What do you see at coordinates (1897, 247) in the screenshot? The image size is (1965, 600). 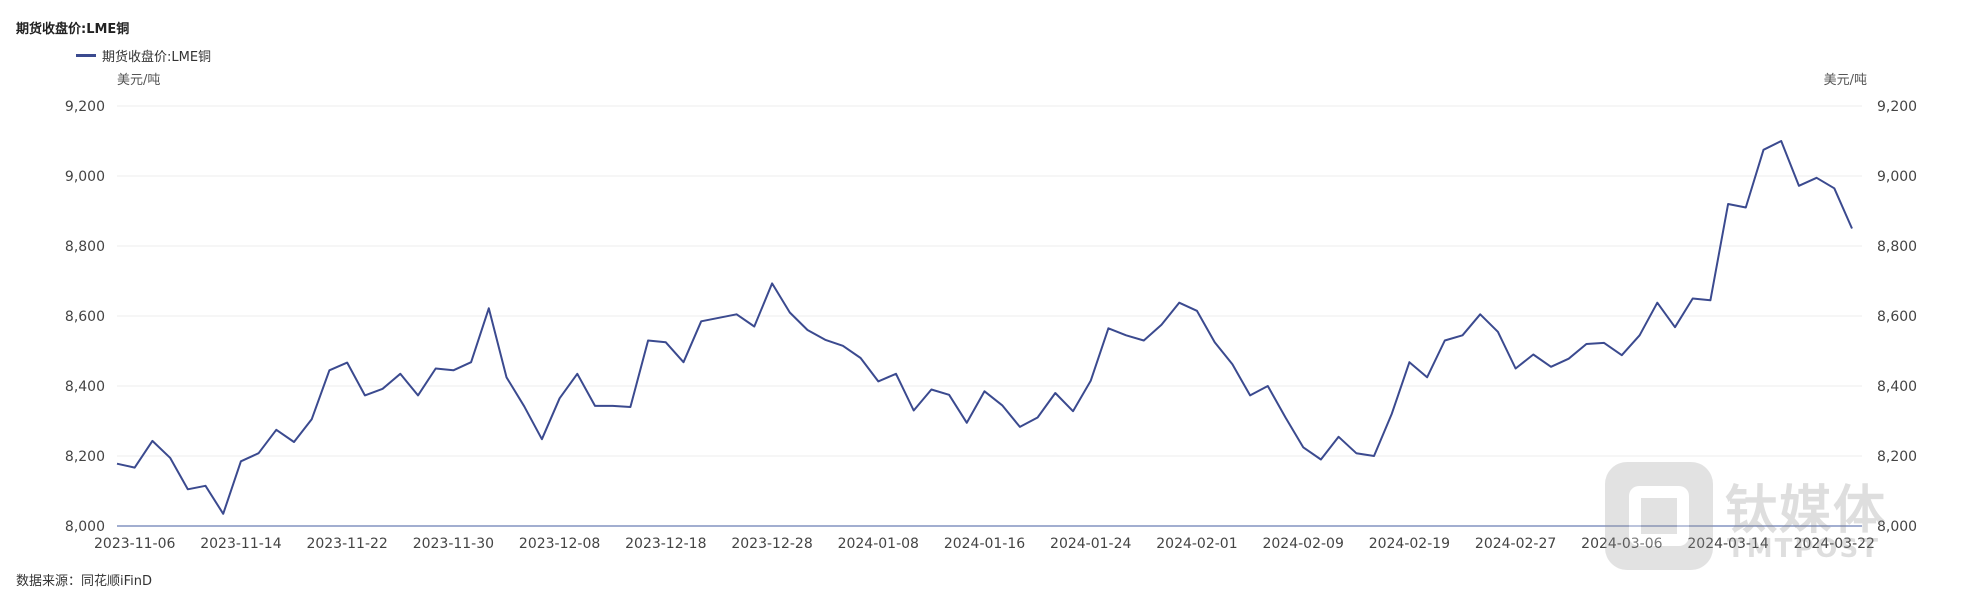 I see `y-tick-label-right: 8,800` at bounding box center [1897, 247].